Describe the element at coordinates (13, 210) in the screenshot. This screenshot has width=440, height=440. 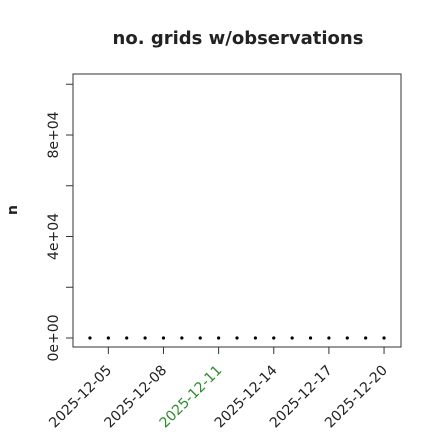
I see `y-axis-label: n` at that location.